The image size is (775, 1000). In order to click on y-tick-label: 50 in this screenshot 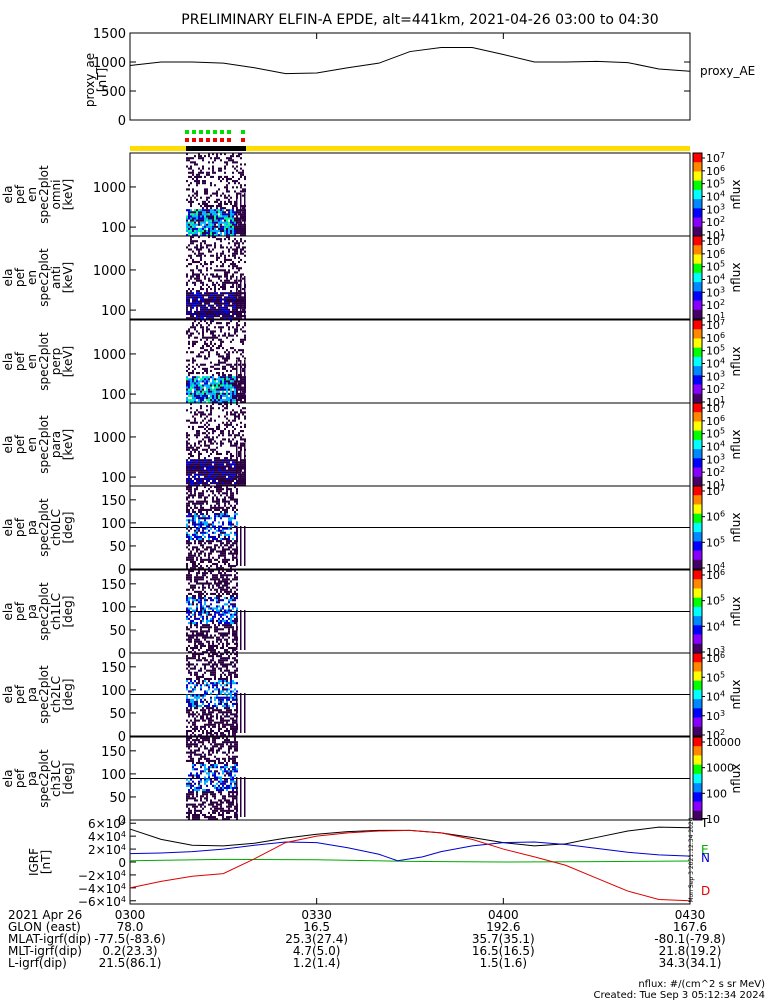, I will do `click(117, 631)`.